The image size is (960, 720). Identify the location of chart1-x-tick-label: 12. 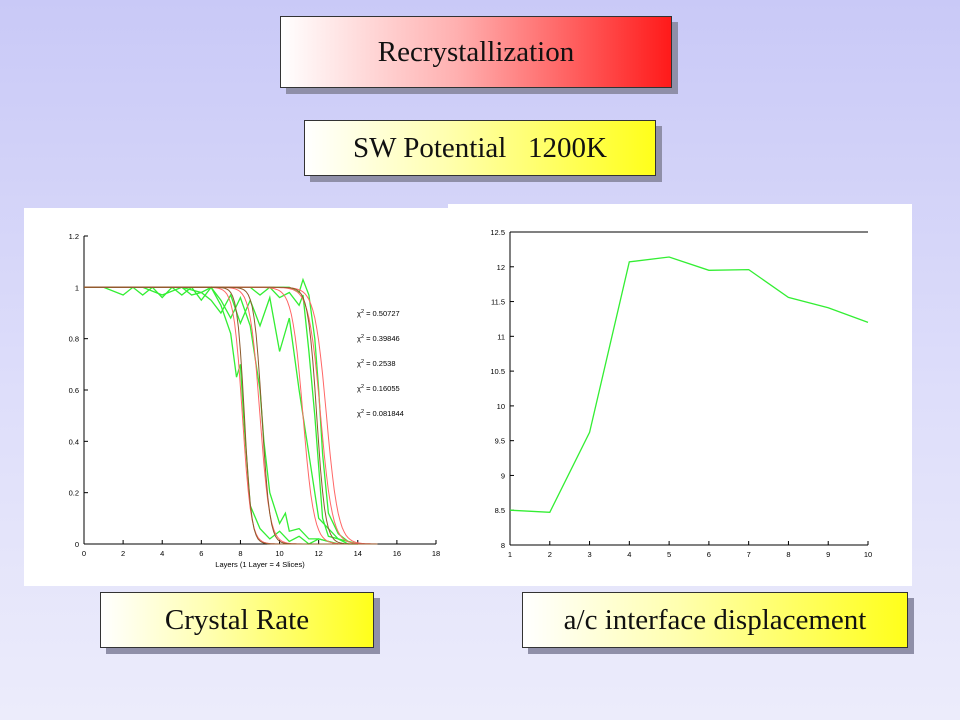
(318, 553).